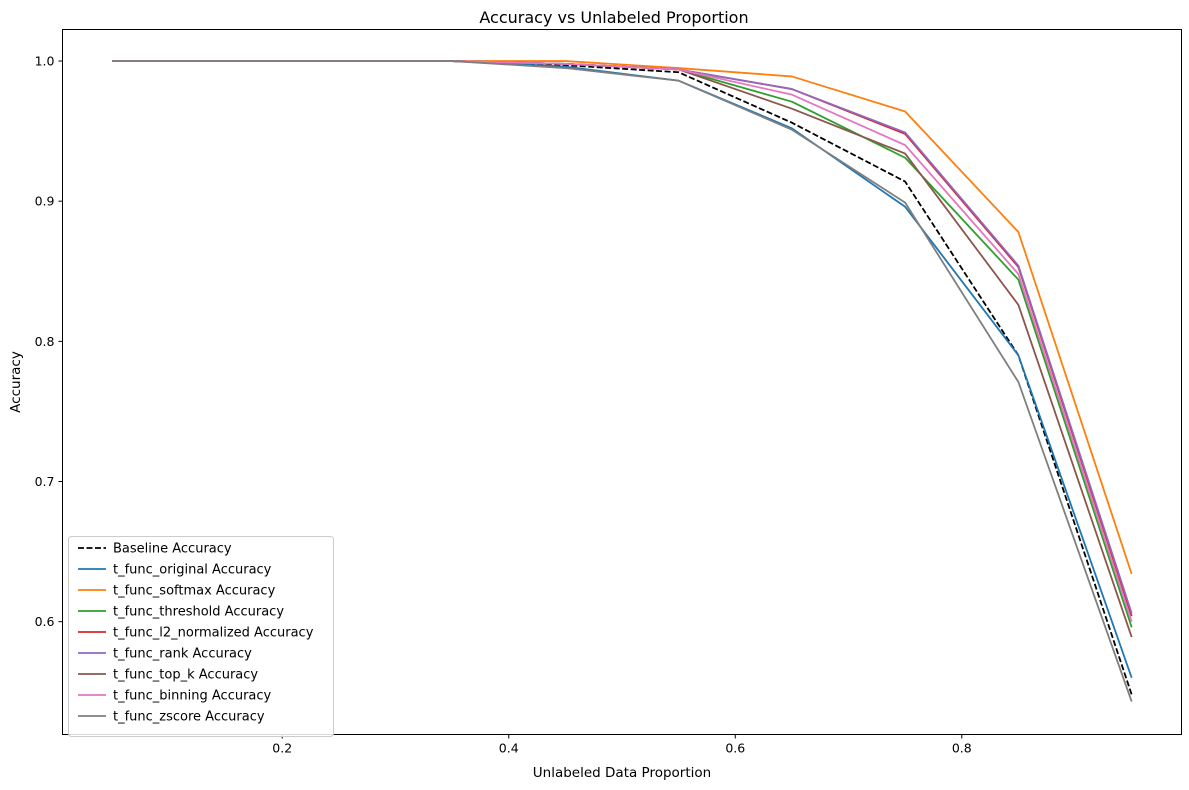 This screenshot has width=1189, height=790. What do you see at coordinates (198, 612) in the screenshot?
I see `legend-label-3: t_func_threshold Accuracy` at bounding box center [198, 612].